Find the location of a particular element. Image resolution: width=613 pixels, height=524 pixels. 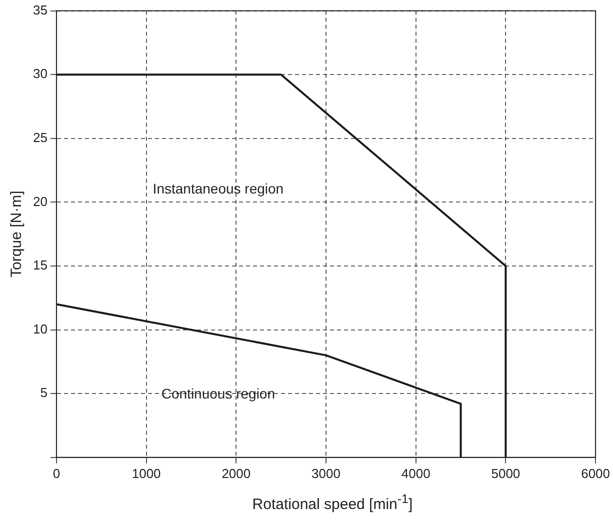

x-axis-title: Rotational speed [min$^{-1}$] is located at coordinates (332, 502).